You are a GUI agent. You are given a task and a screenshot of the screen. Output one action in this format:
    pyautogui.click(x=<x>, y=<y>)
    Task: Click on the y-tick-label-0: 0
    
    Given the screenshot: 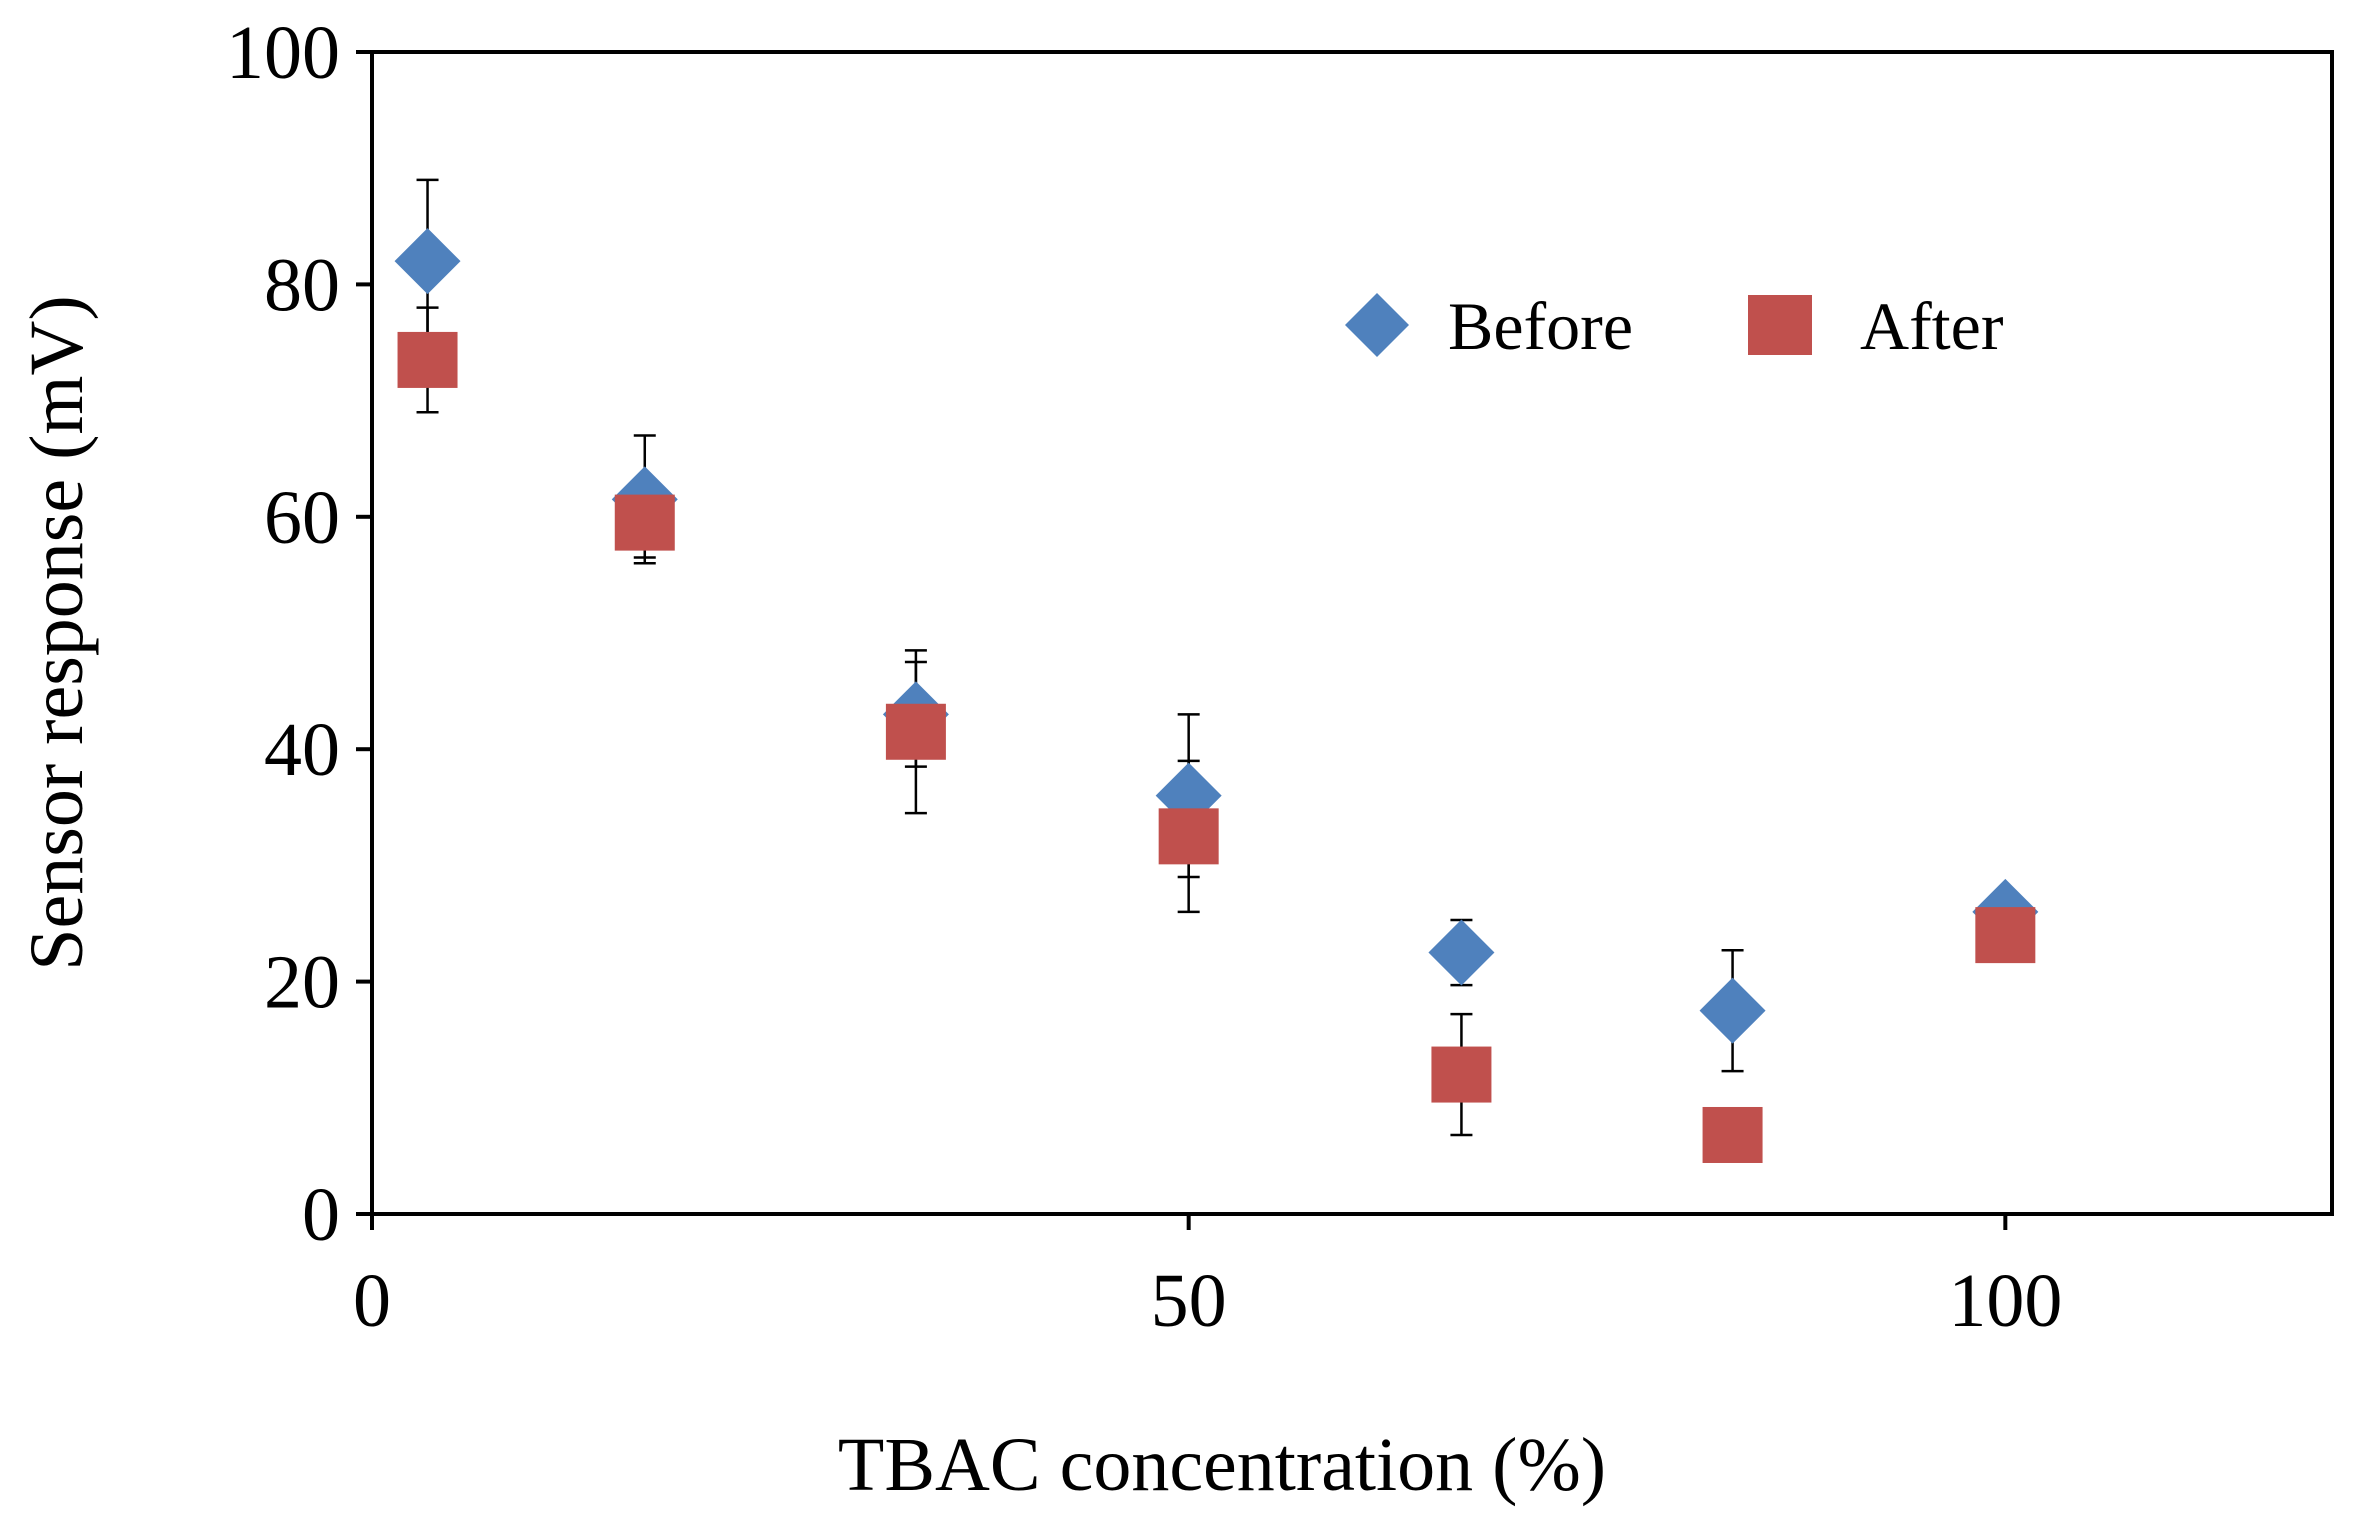 What is the action you would take?
    pyautogui.click(x=321, y=1215)
    